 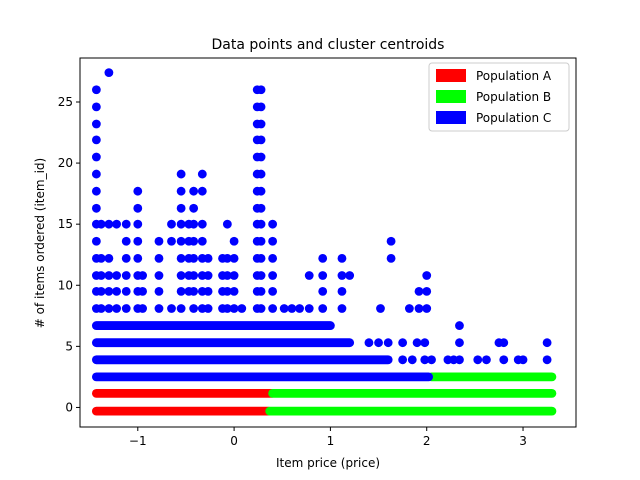 What do you see at coordinates (69, 407) in the screenshot?
I see `y-tick-label: 0` at bounding box center [69, 407].